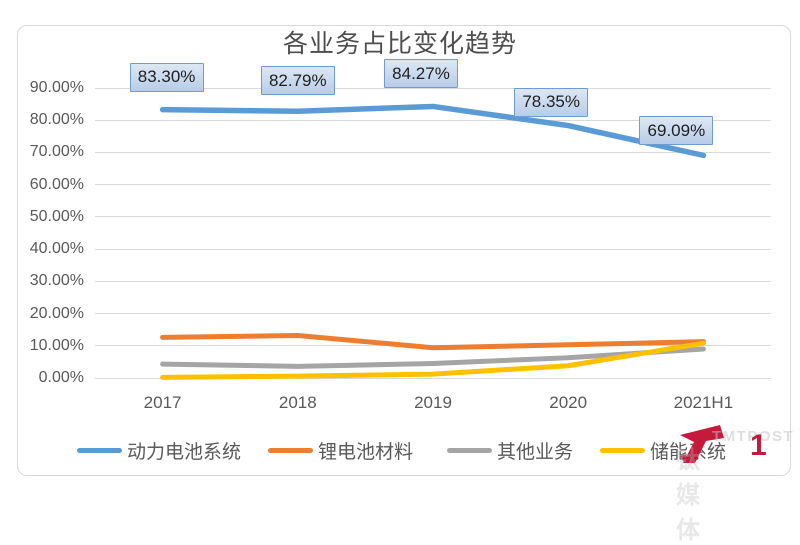  I want to click on x-axis-tick-label: 2019, so click(433, 402).